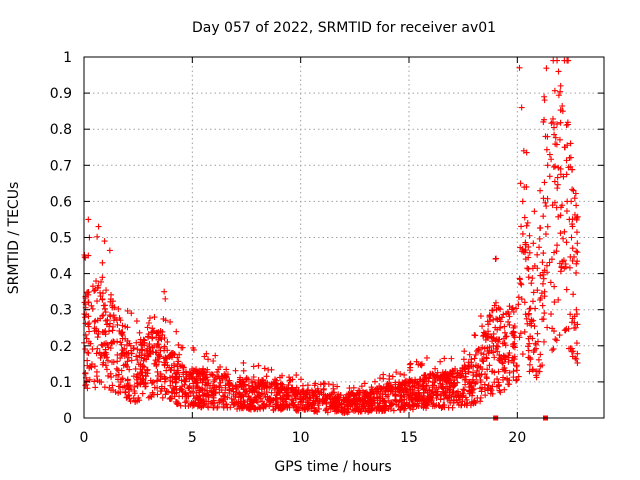 Image resolution: width=640 pixels, height=480 pixels. I want to click on y-tick-label: 0.9, so click(61, 94).